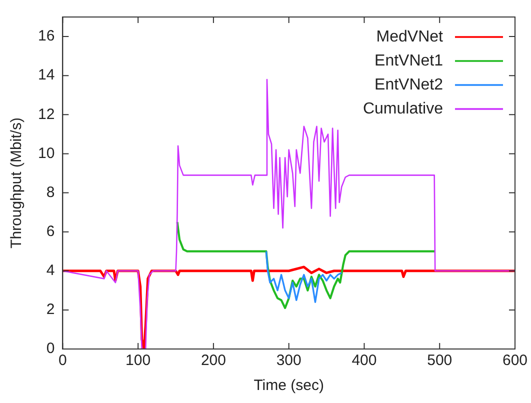  I want to click on x-axis-title: Time (sec), so click(289, 385).